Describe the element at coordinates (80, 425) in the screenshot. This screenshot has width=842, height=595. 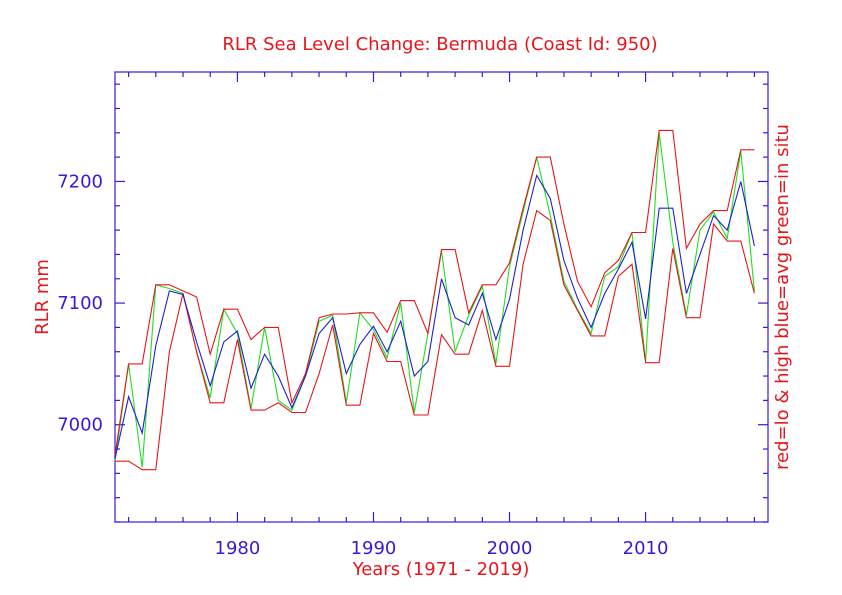
I see `y-tick-label: 7000` at that location.